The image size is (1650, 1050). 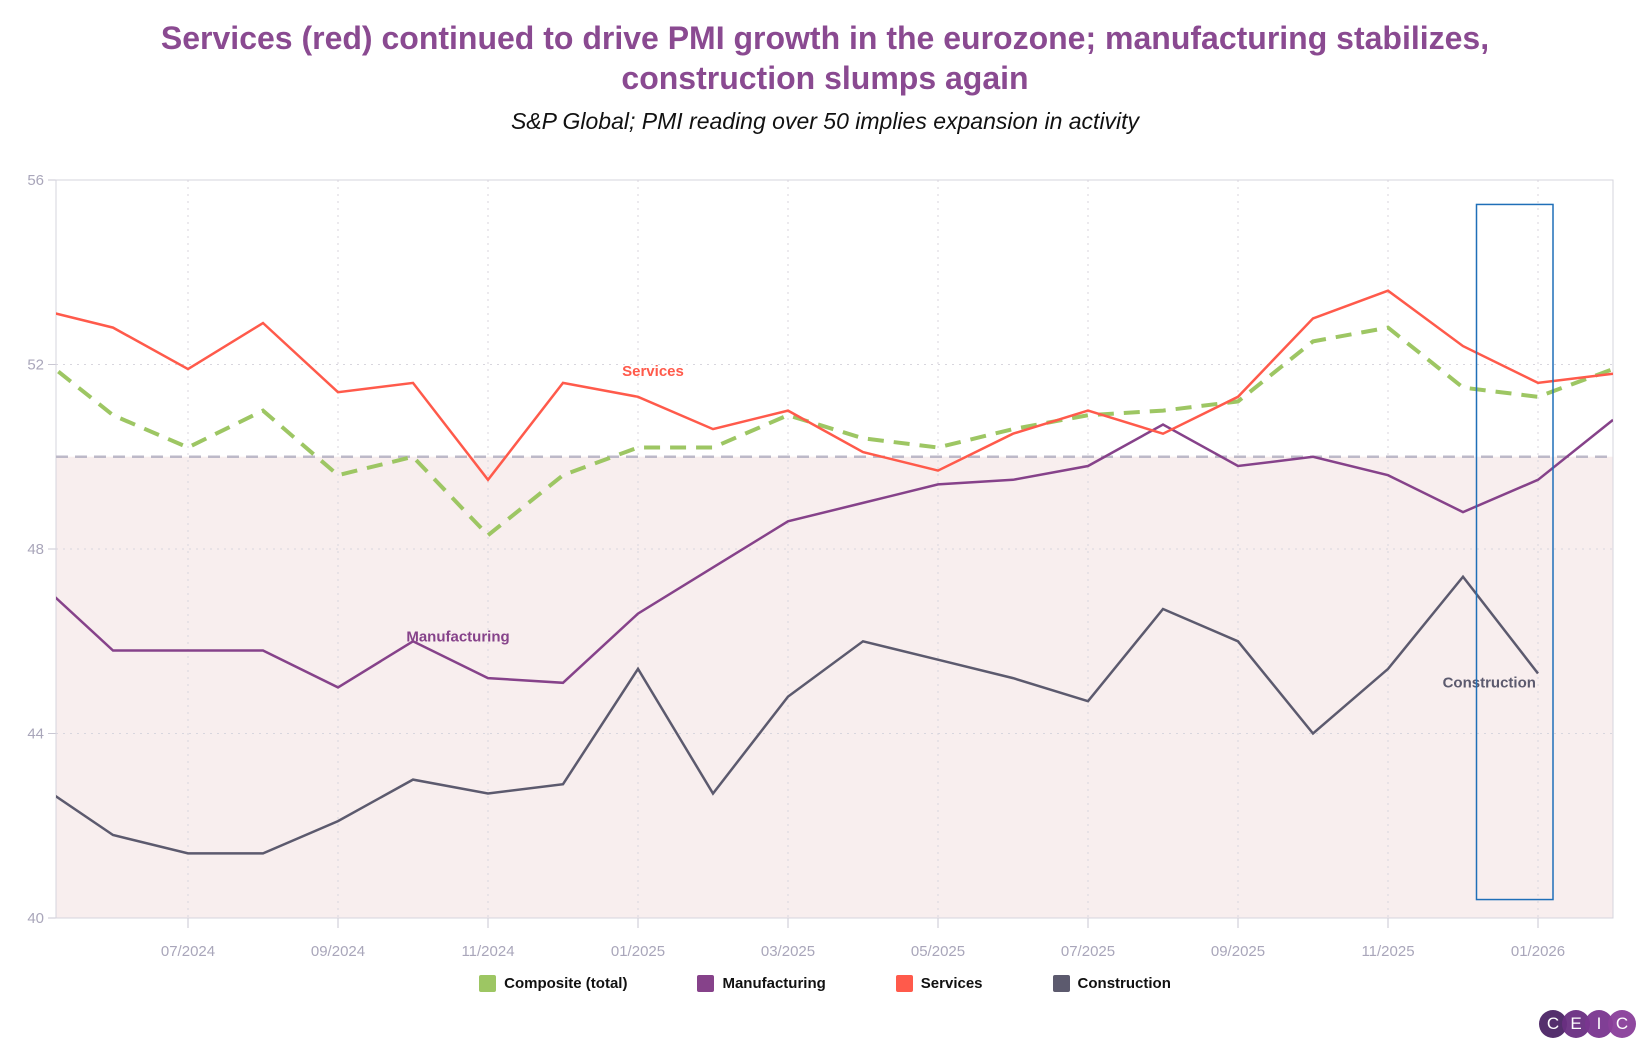 I want to click on series-label: Services, so click(x=653, y=371).